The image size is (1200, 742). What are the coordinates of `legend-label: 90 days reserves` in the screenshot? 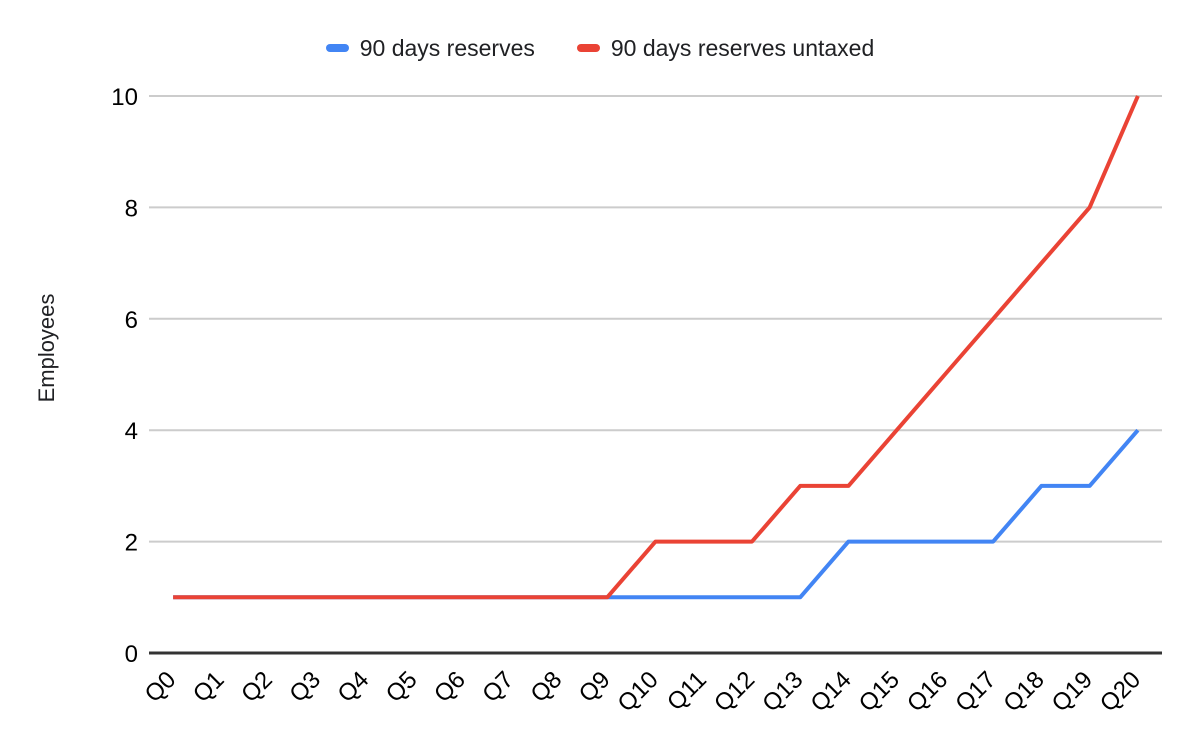 It's located at (447, 47).